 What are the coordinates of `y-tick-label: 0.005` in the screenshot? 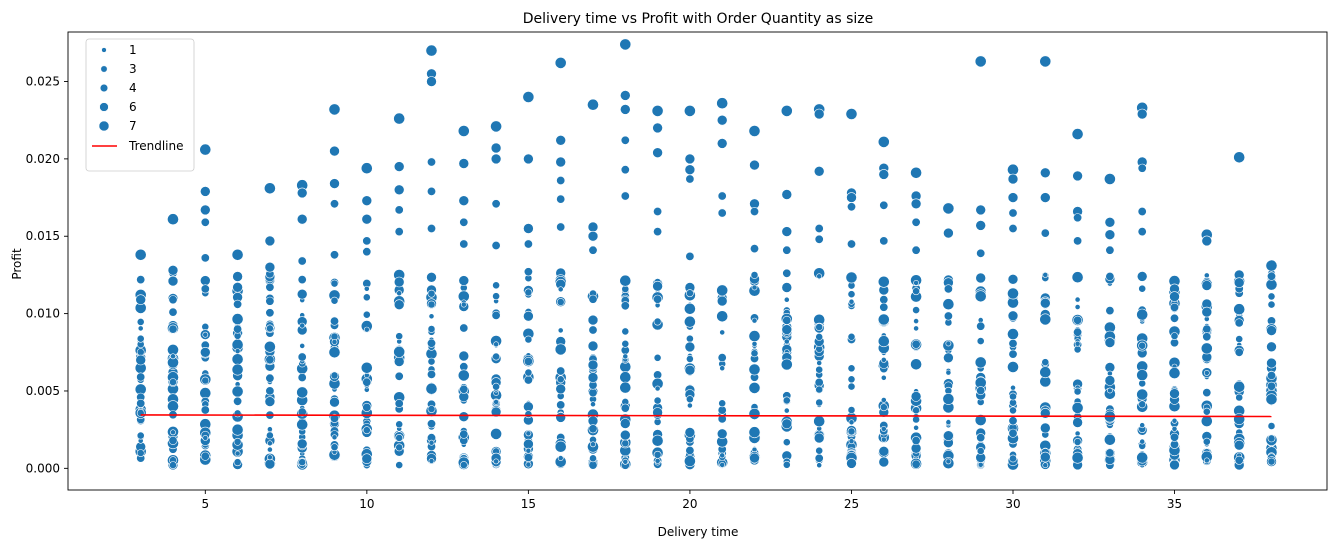 It's located at (43, 391).